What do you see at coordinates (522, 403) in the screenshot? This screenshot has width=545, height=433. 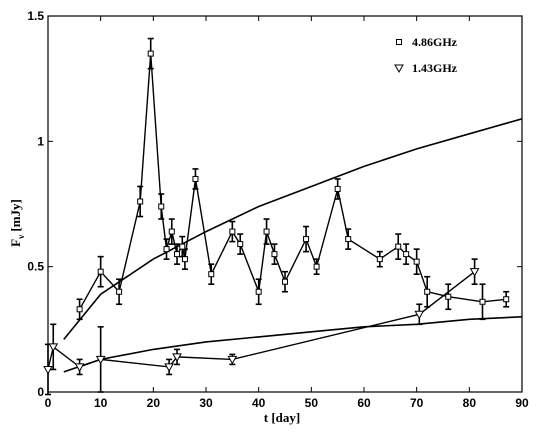 I see `x-tick-label: 90` at bounding box center [522, 403].